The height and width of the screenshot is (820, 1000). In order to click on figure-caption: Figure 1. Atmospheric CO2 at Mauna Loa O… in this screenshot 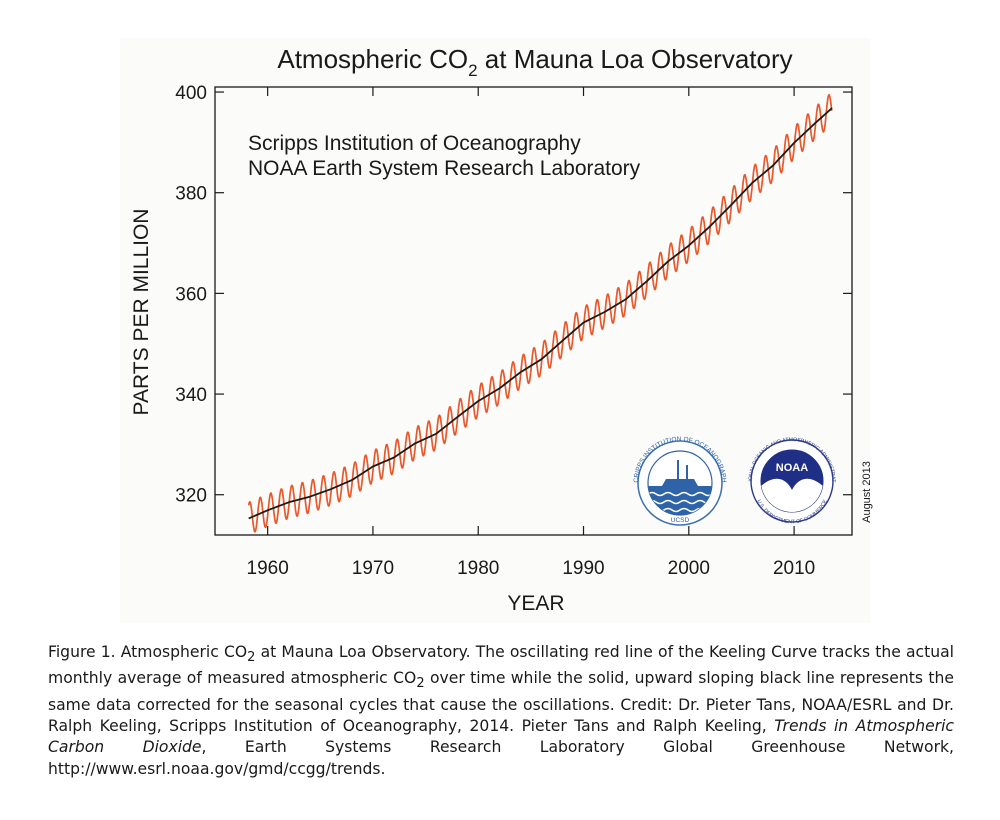, I will do `click(501, 710)`.